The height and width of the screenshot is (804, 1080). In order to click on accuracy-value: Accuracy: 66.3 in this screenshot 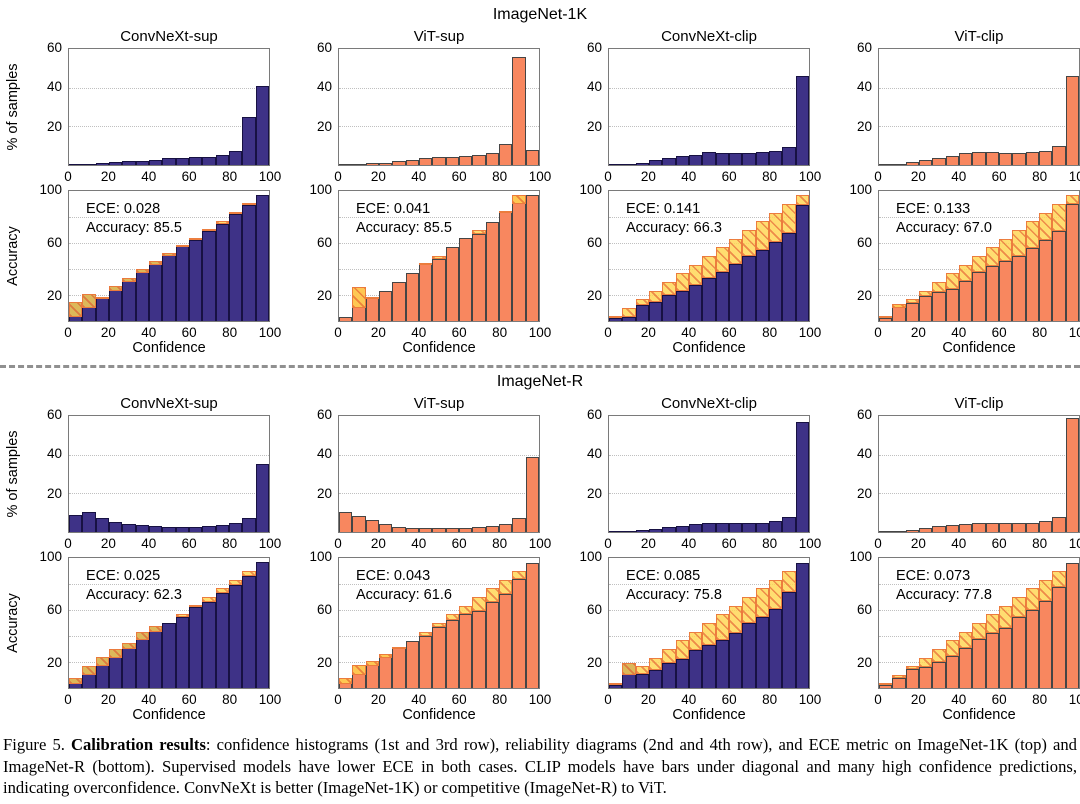, I will do `click(674, 228)`.